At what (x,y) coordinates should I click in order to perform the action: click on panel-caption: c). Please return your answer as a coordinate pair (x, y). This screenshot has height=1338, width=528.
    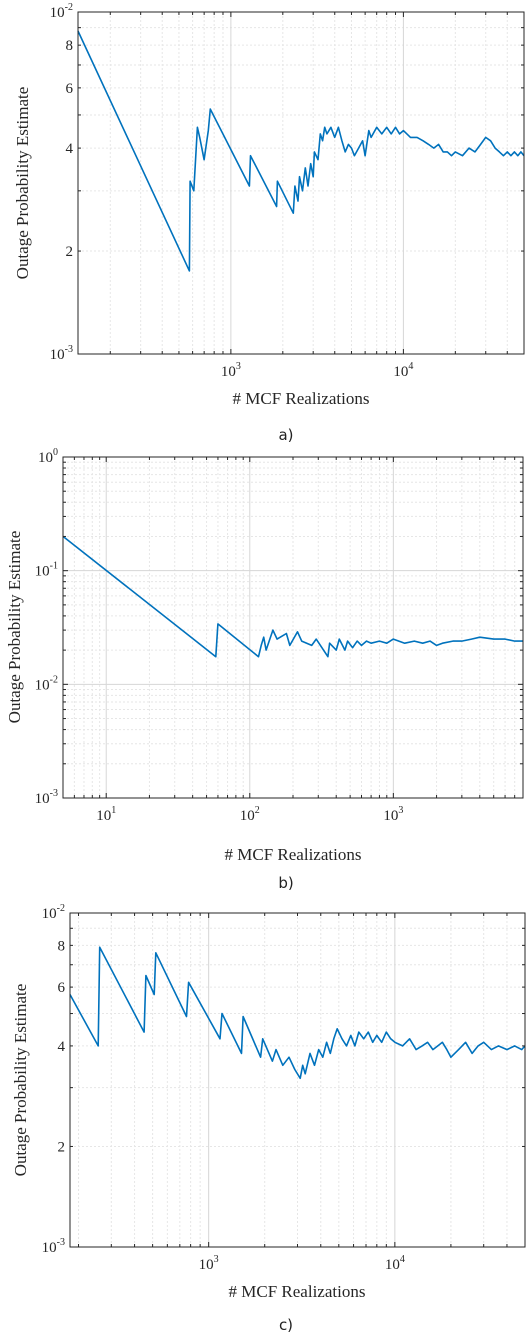
    Looking at the image, I should click on (286, 1325).